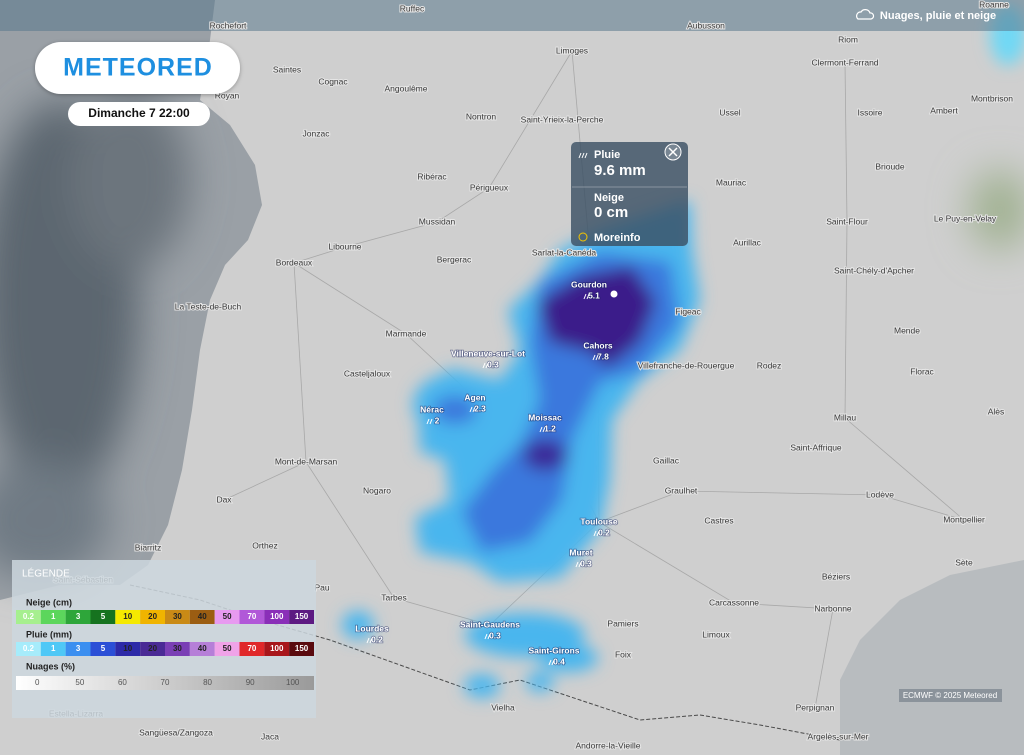 This screenshot has height=755, width=1024. What do you see at coordinates (583, 237) in the screenshot?
I see `info-icon` at bounding box center [583, 237].